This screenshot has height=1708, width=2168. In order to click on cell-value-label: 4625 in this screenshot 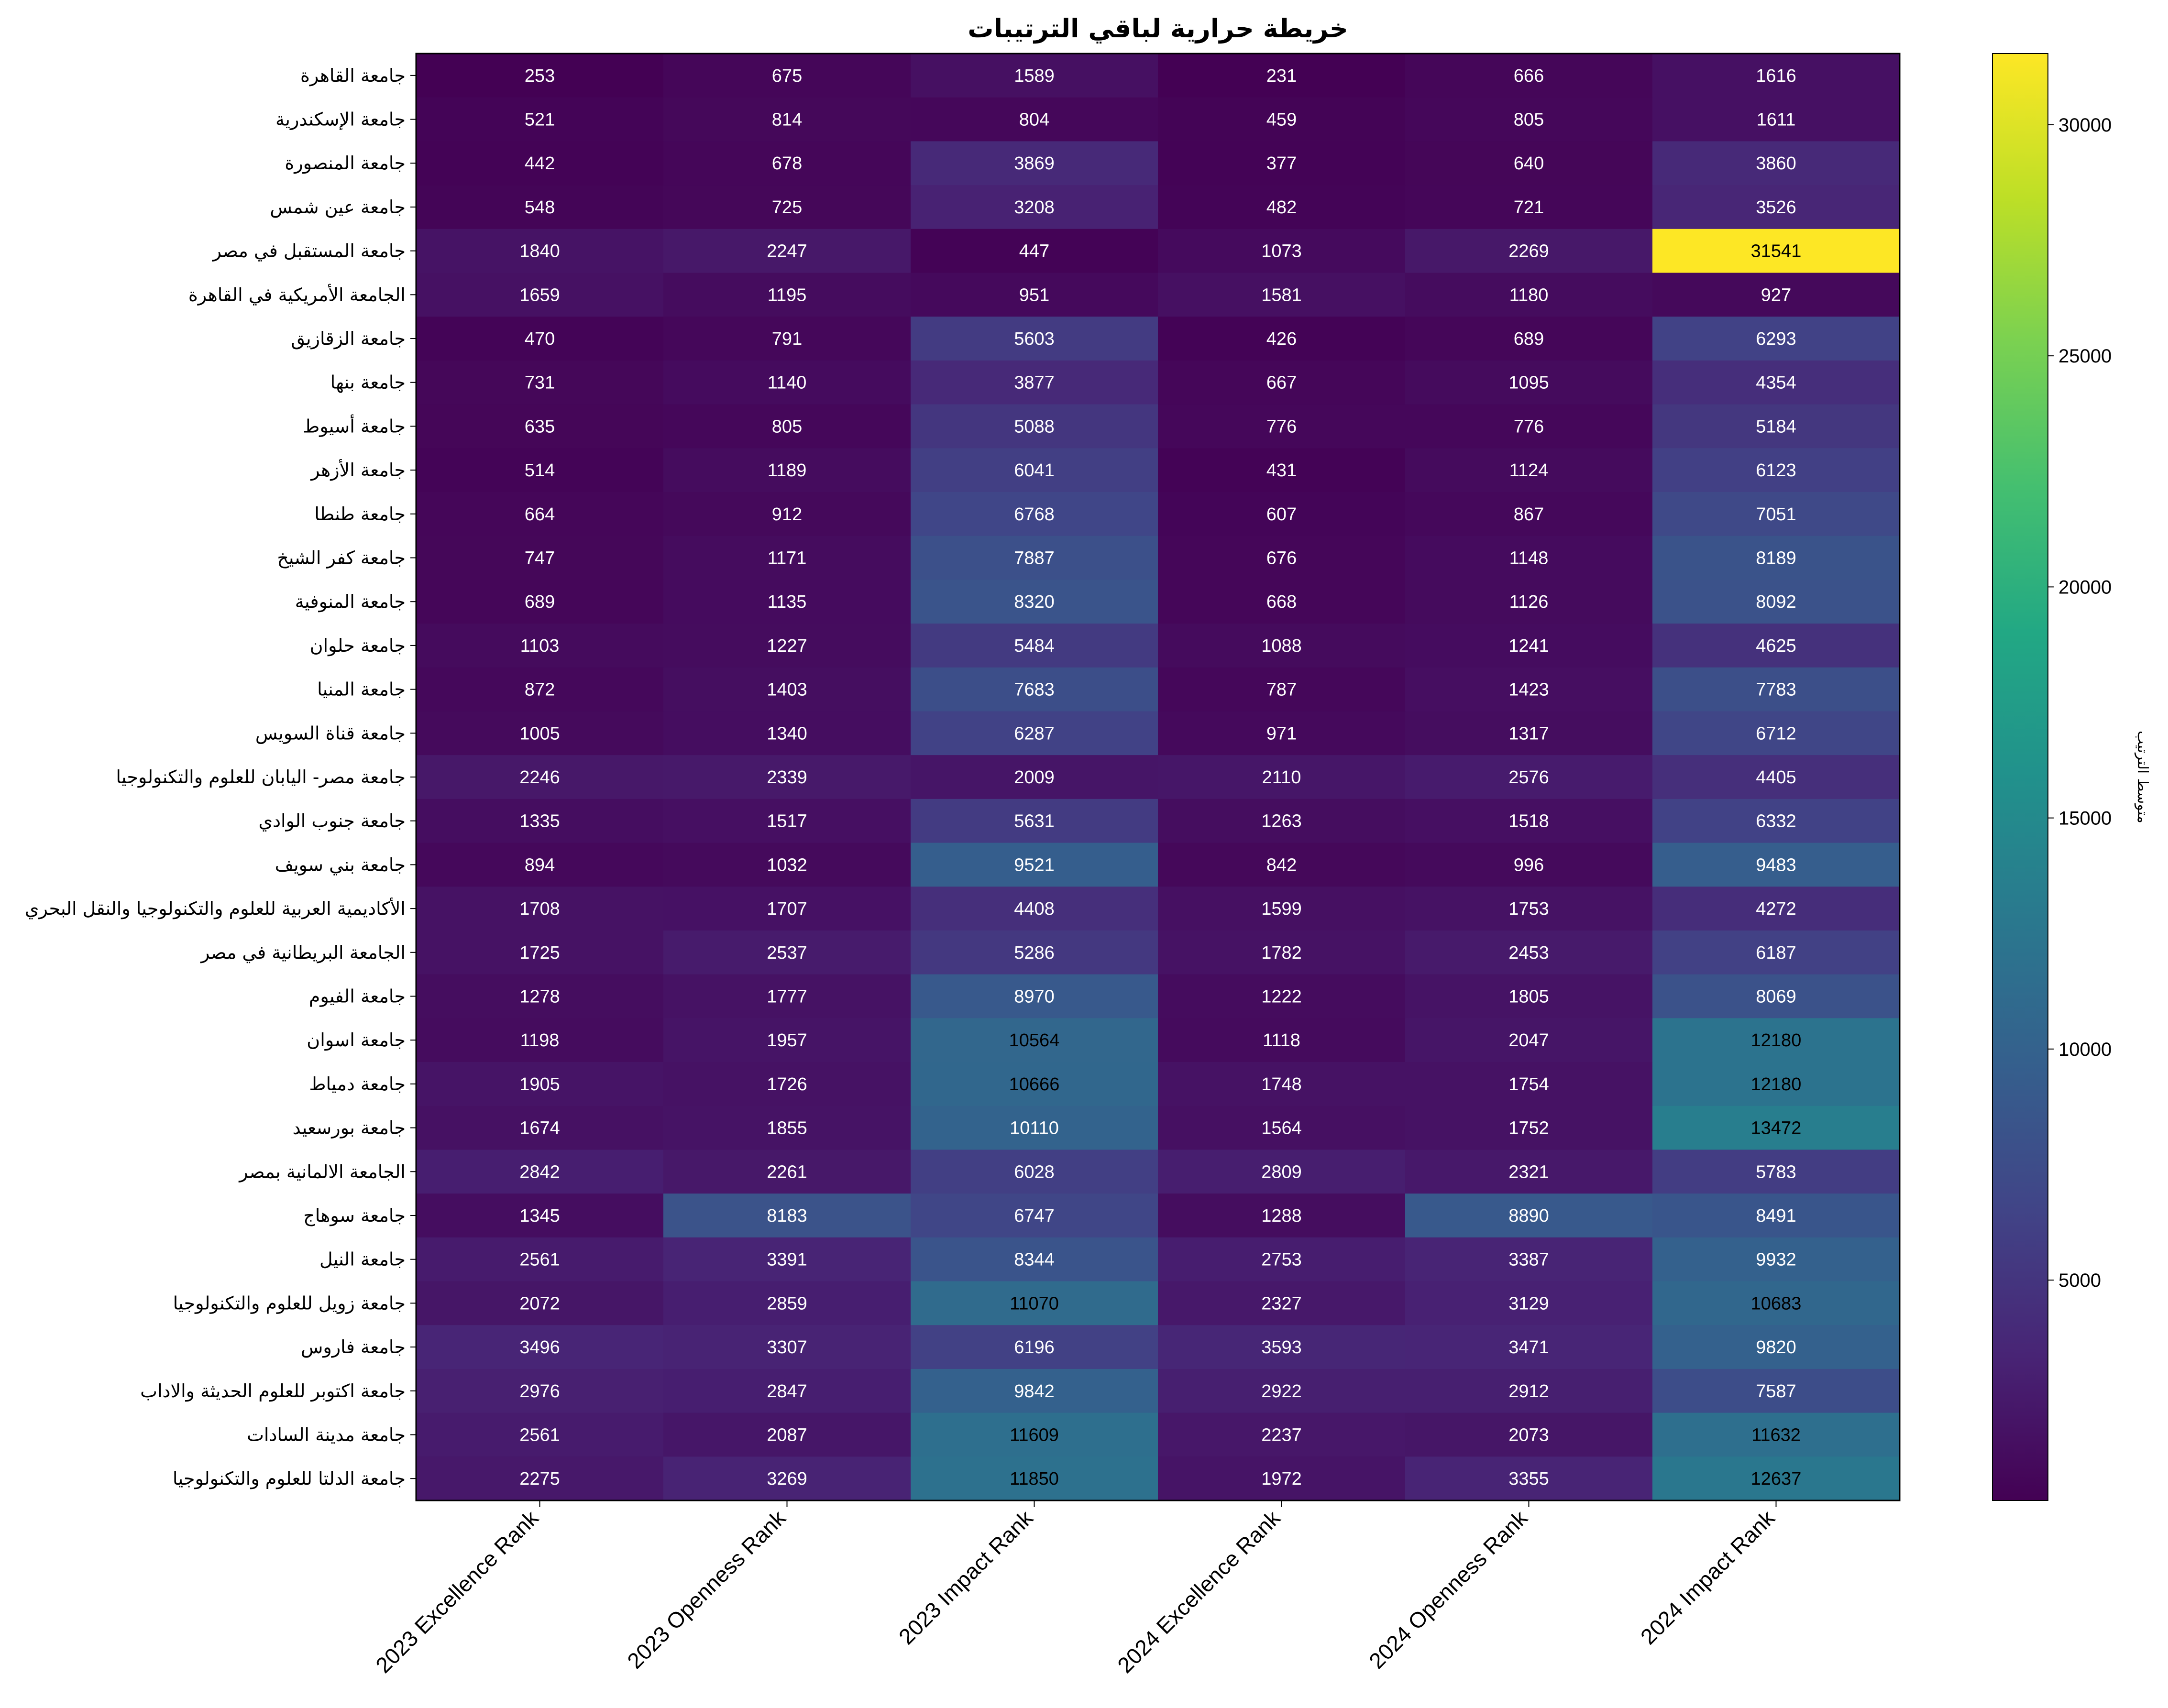, I will do `click(1776, 646)`.